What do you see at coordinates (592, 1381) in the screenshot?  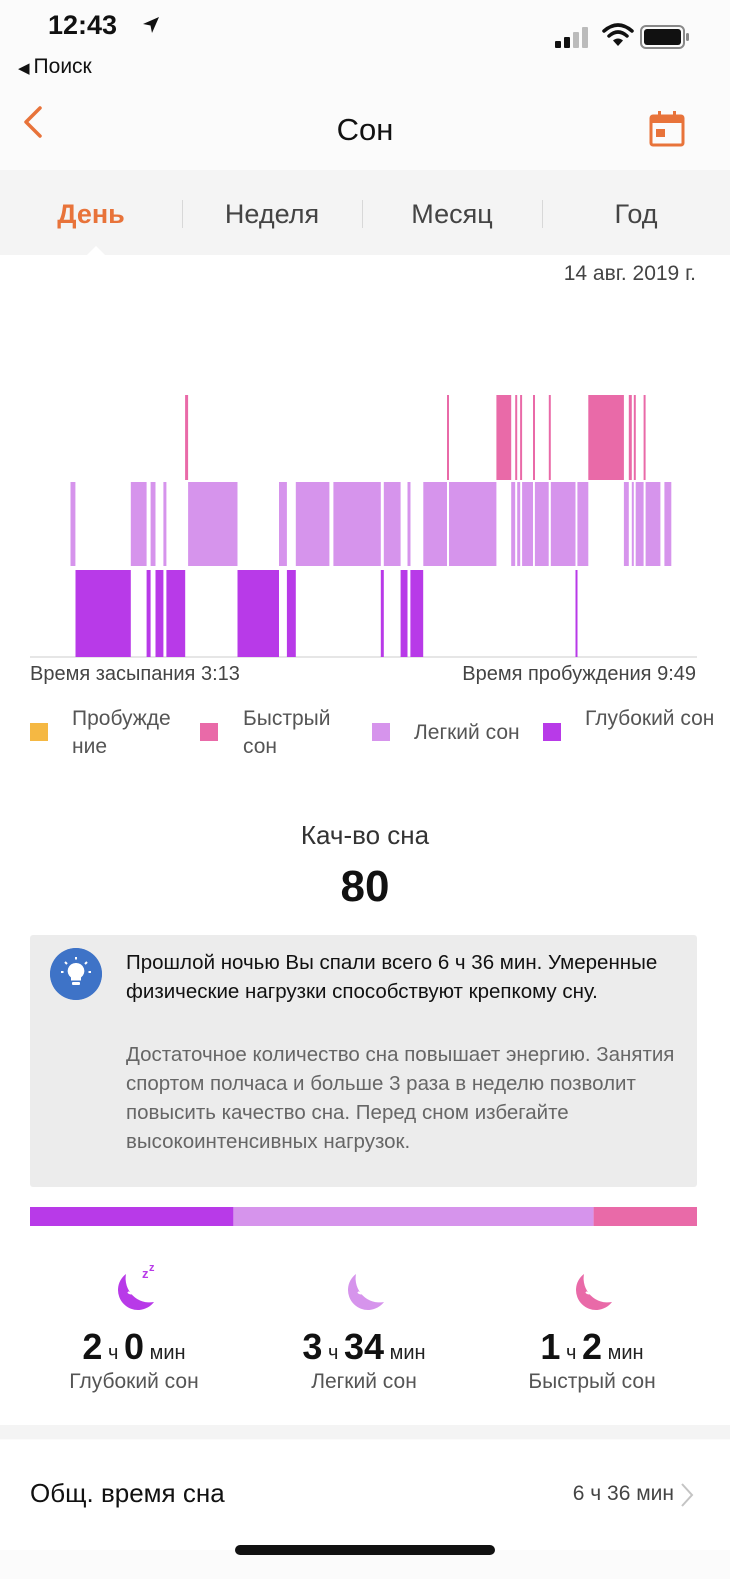 I see `rem-sleep-label: Быстрый сон` at bounding box center [592, 1381].